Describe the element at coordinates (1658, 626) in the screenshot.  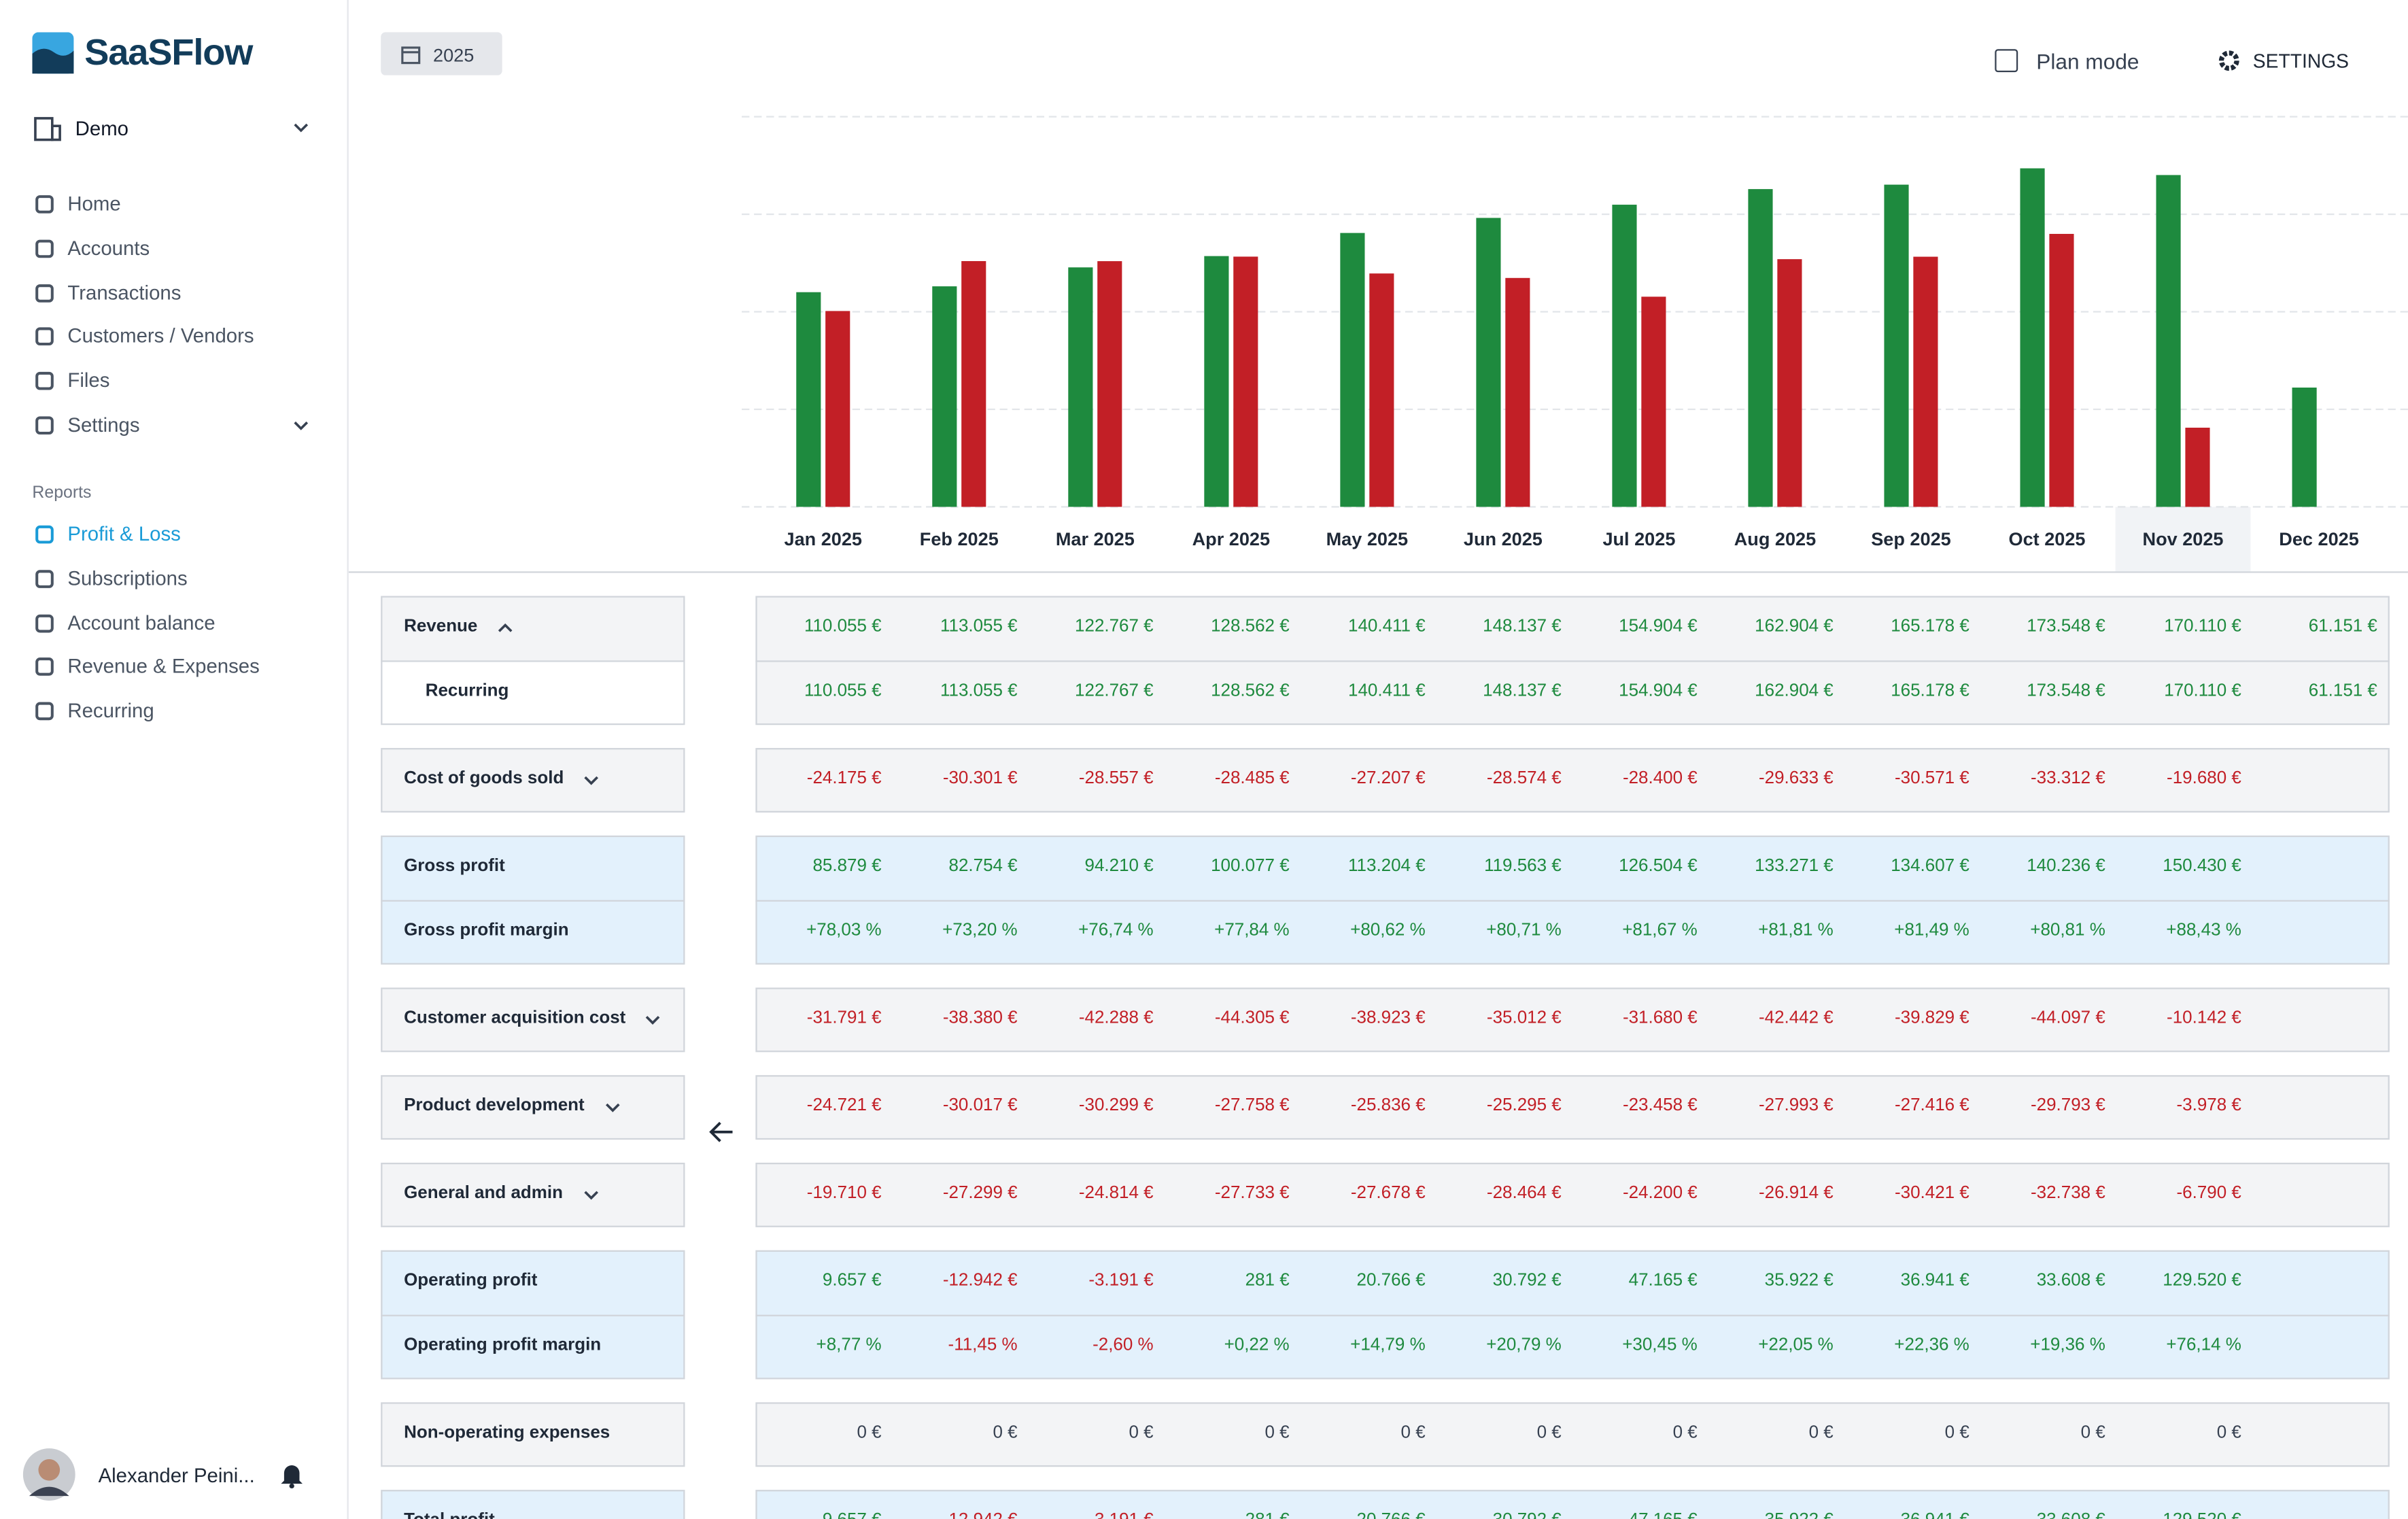
I see `cell: 154.904 €` at that location.